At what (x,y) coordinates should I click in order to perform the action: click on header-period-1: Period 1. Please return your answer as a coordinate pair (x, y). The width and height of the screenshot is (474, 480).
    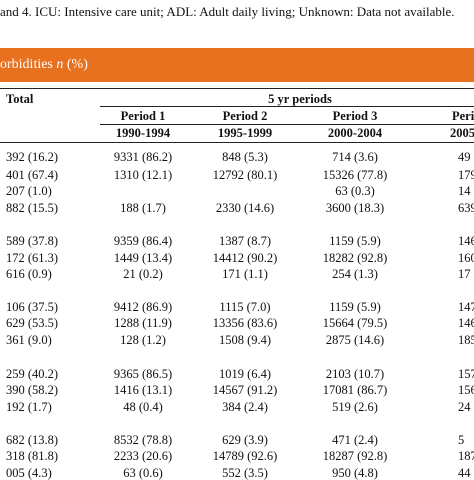
    Looking at the image, I should click on (143, 116).